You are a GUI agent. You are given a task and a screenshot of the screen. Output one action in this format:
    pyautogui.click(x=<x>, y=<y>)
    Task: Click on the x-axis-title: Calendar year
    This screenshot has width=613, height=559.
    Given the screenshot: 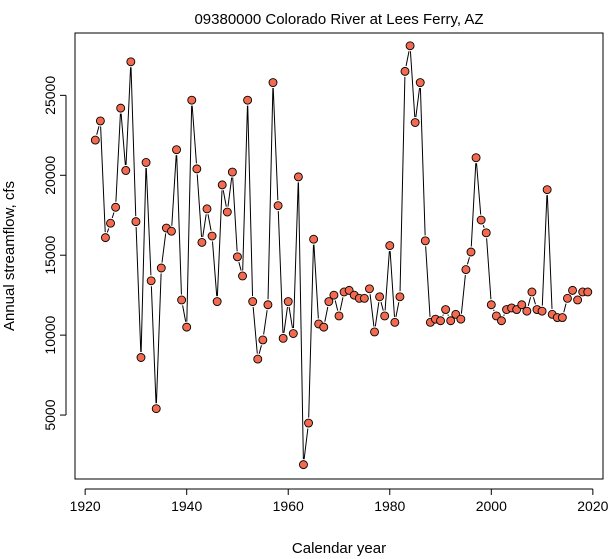 What is the action you would take?
    pyautogui.click(x=339, y=548)
    